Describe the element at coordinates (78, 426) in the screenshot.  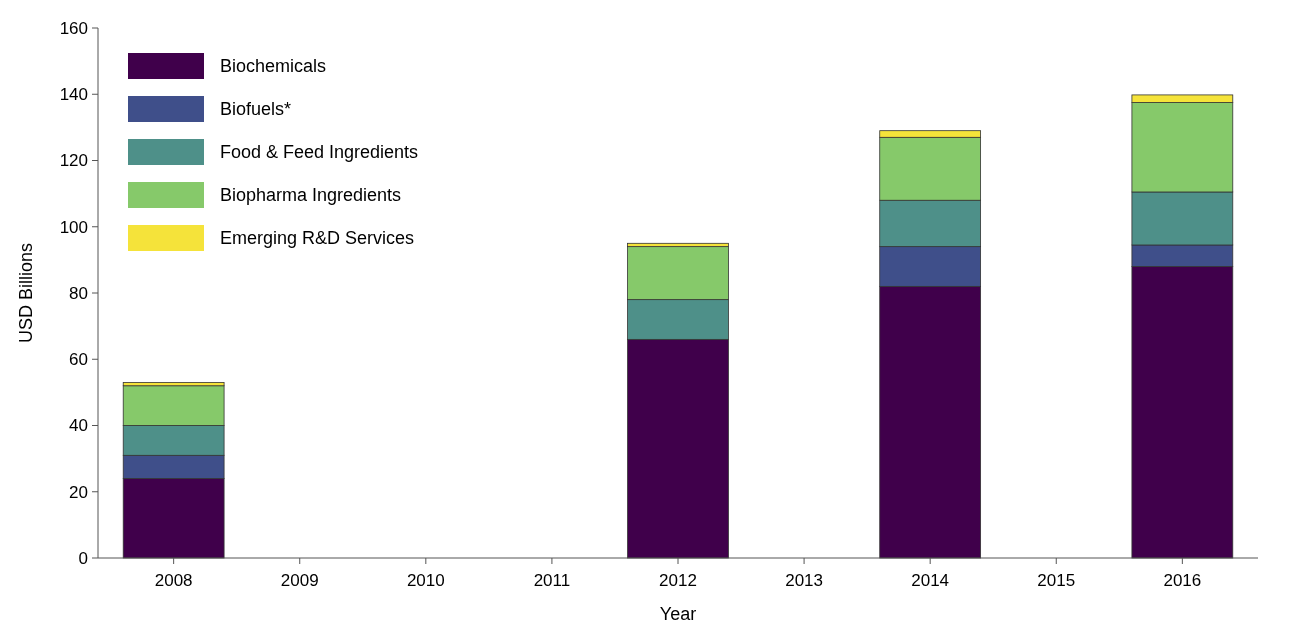
I see `y-tick-label: 40` at that location.